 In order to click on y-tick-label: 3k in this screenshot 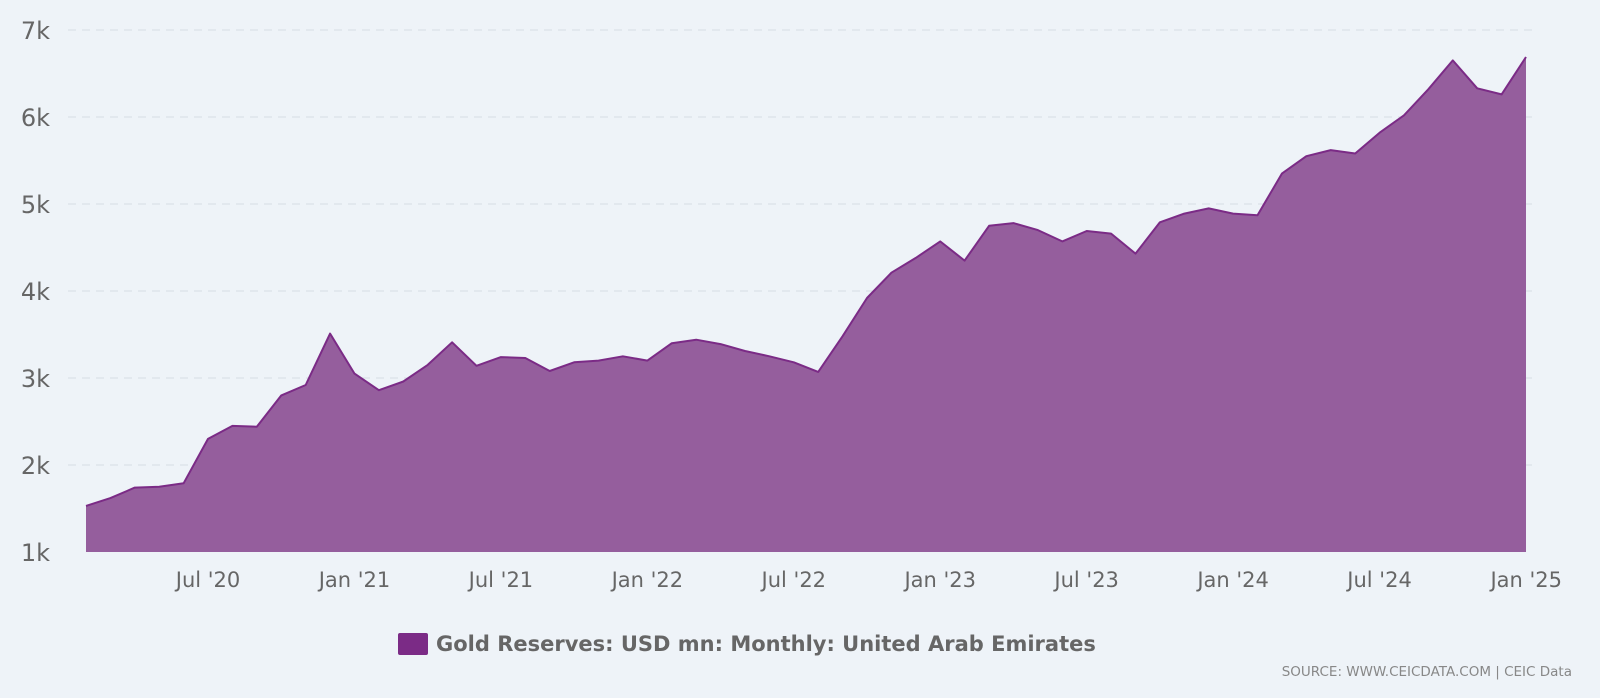, I will do `click(35, 379)`.